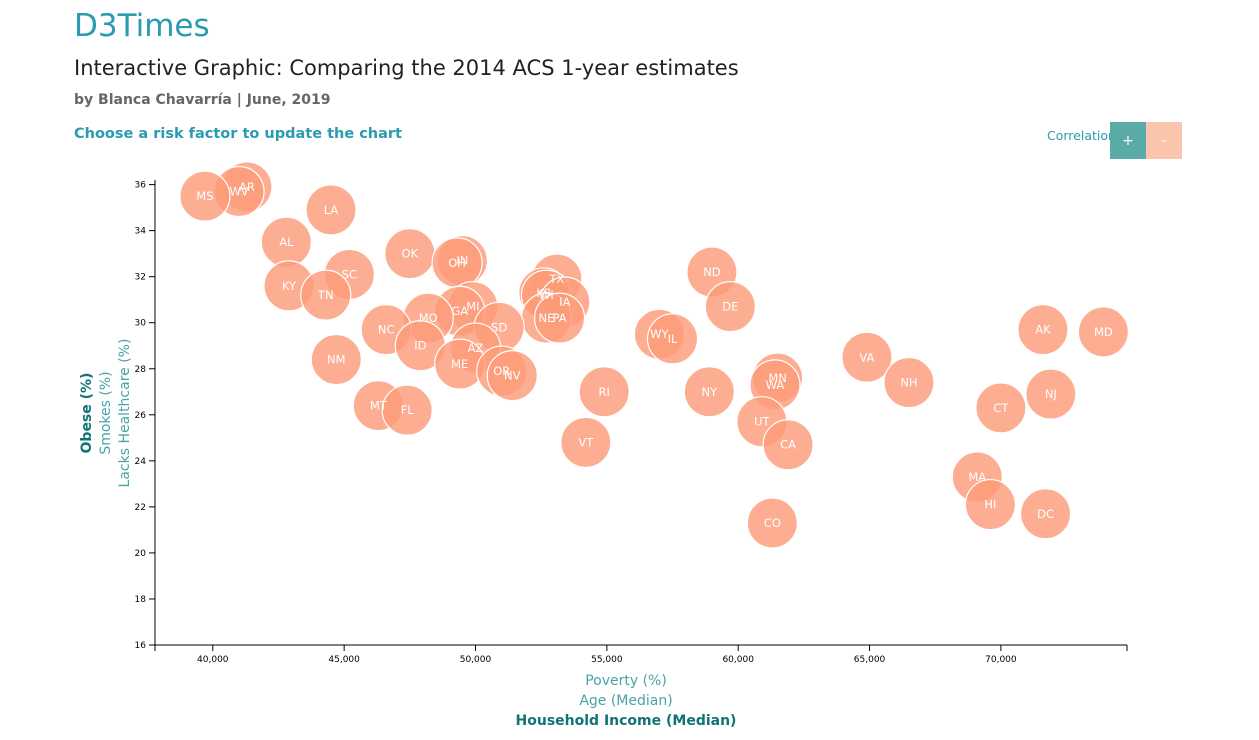 The image size is (1259, 740). What do you see at coordinates (140, 278) in the screenshot?
I see `y-tick-label: 32` at bounding box center [140, 278].